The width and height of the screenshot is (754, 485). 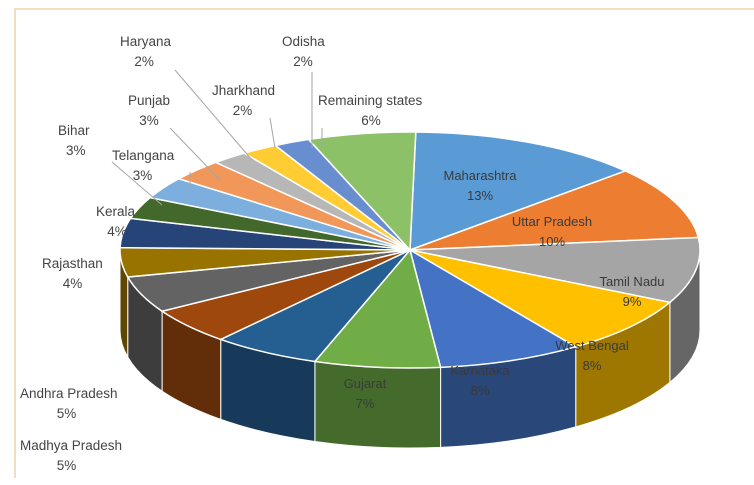 I want to click on slice-value-8: 5%, so click(x=67, y=413).